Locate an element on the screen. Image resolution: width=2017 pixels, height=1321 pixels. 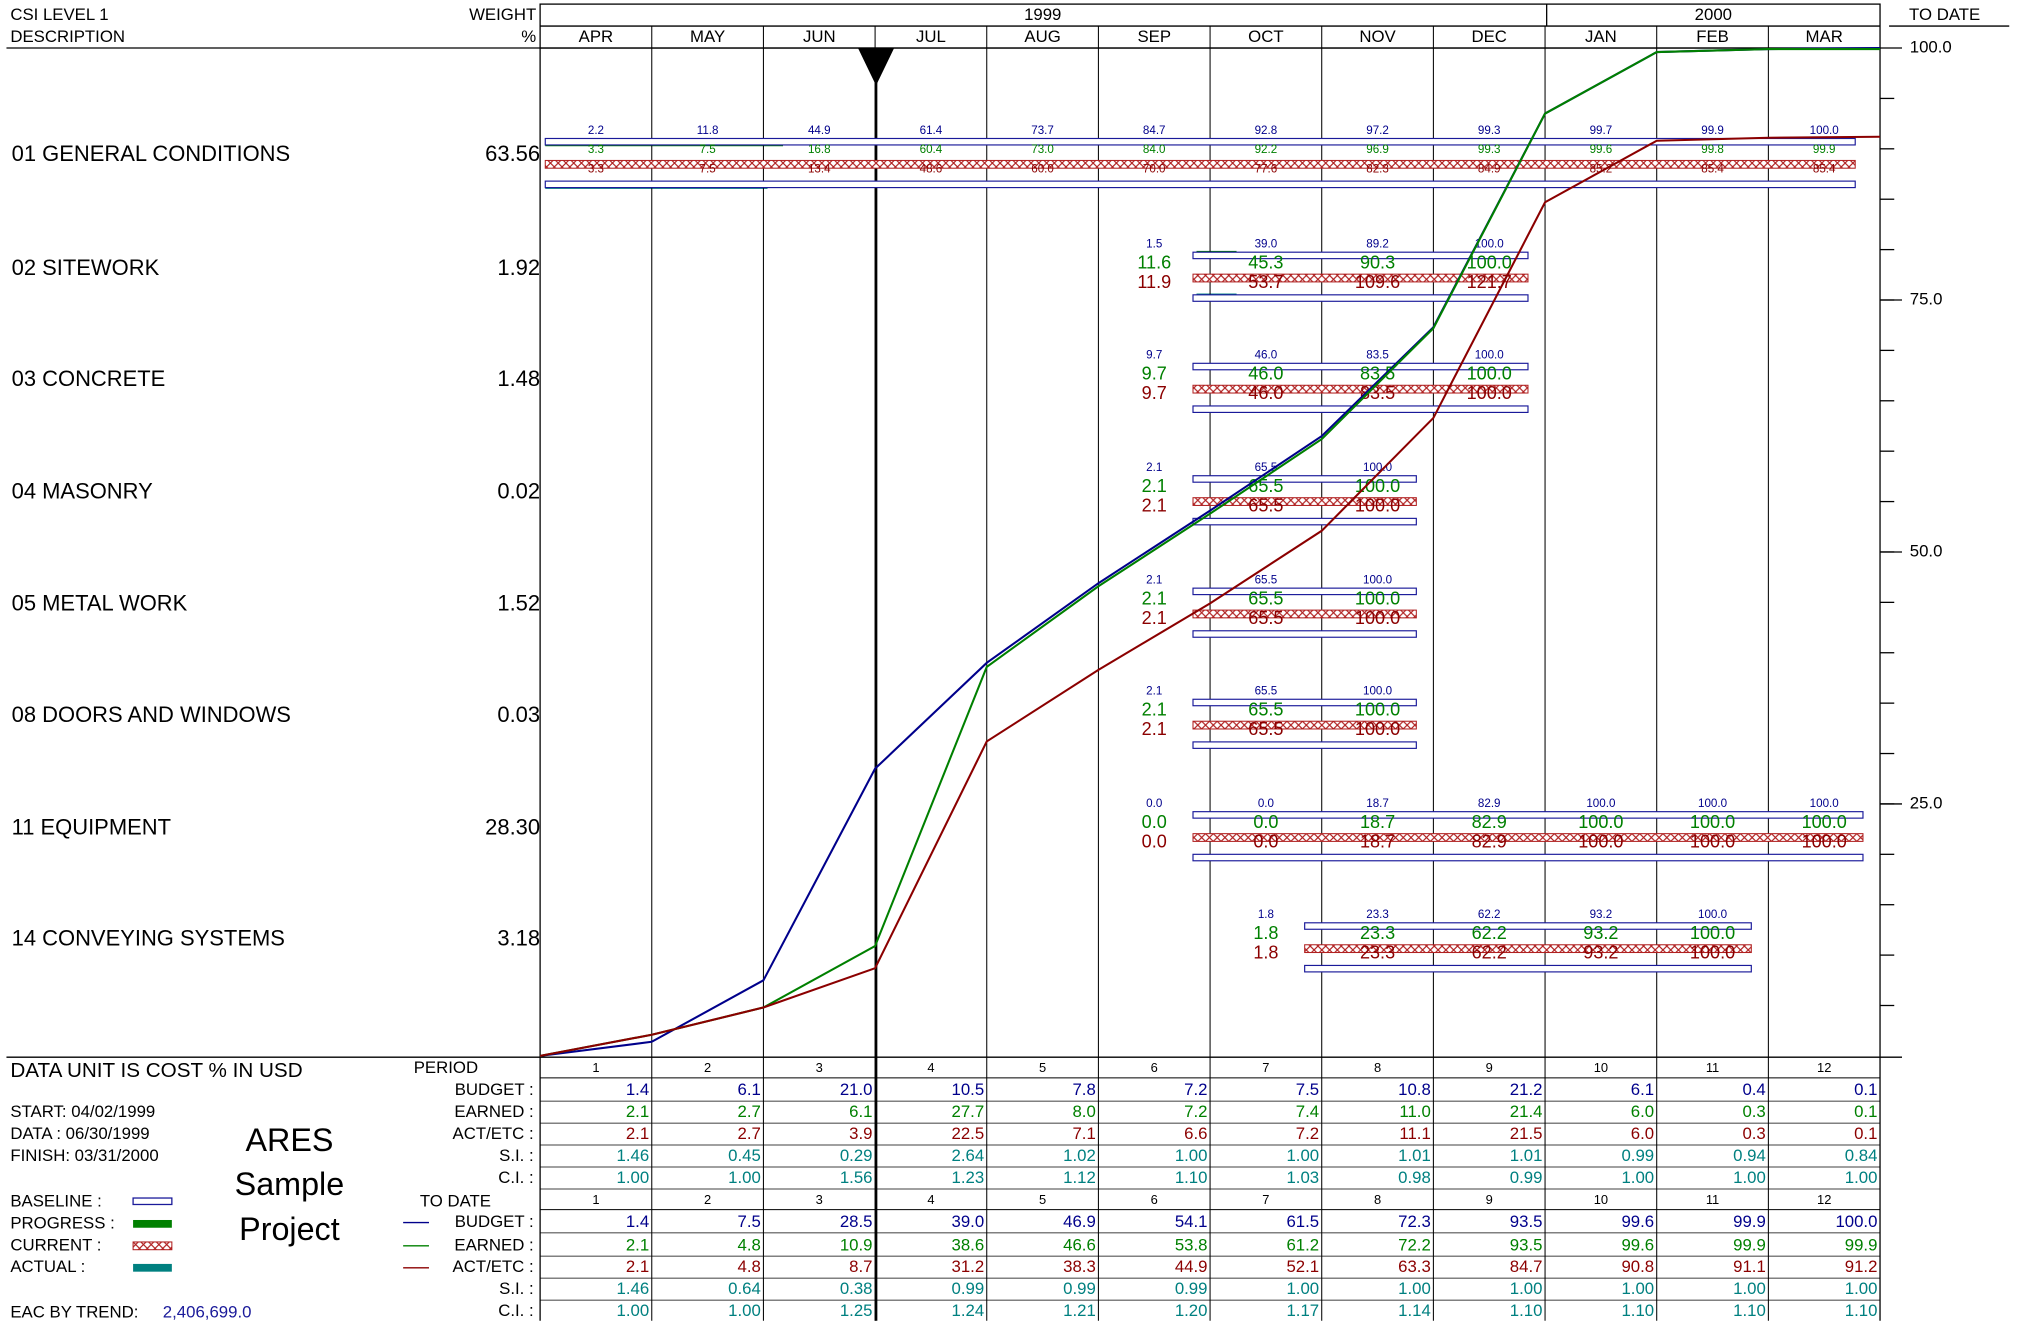
period-number: 7 is located at coordinates (1265, 1199).